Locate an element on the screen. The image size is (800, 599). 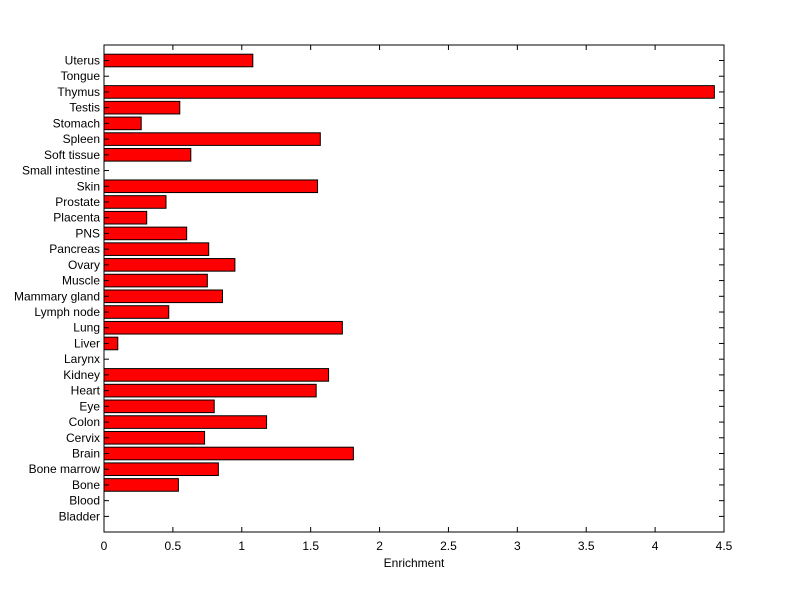
y-tick-label: Pancreas is located at coordinates (74, 249).